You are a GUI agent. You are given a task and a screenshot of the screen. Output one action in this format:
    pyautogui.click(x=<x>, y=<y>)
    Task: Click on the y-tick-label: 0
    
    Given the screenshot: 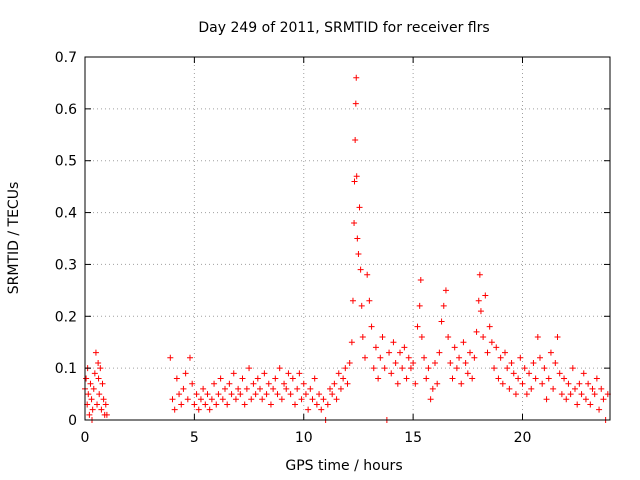 What is the action you would take?
    pyautogui.click(x=72, y=421)
    